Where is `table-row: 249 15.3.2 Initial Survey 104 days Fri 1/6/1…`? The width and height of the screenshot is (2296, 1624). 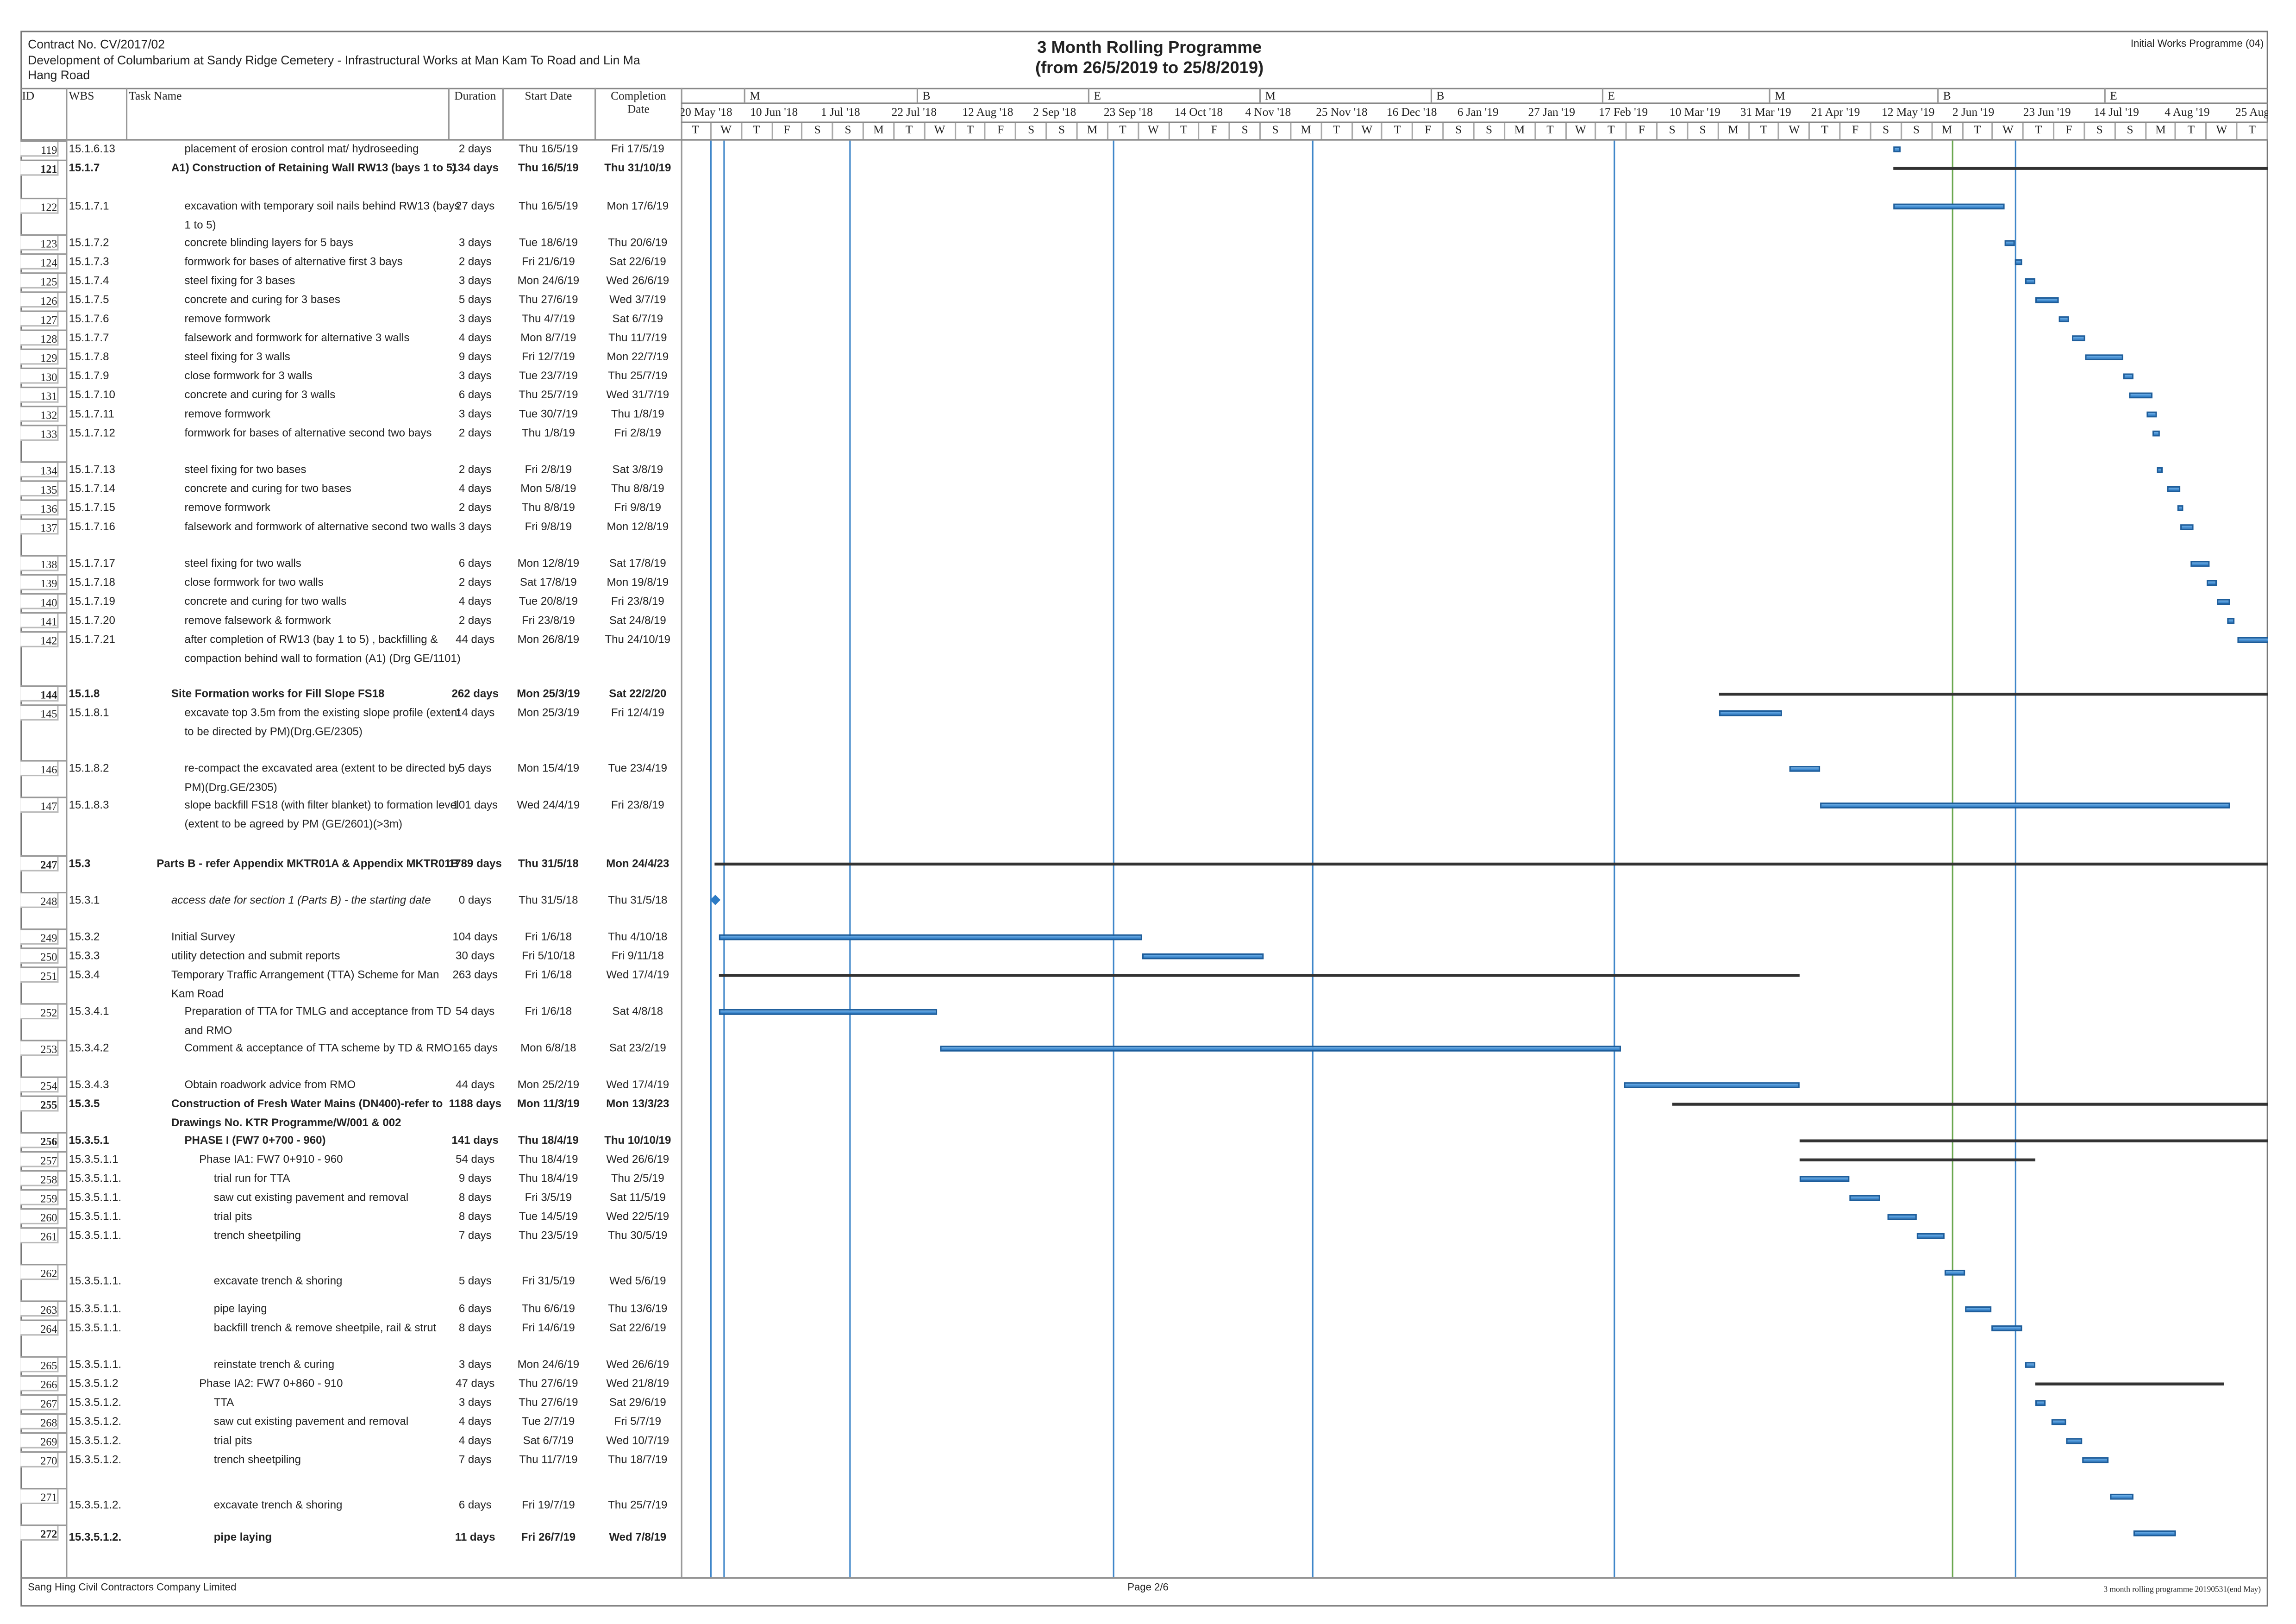 table-row: 249 15.3.2 Initial Survey 104 days Fri 1/6/1… is located at coordinates (350, 937).